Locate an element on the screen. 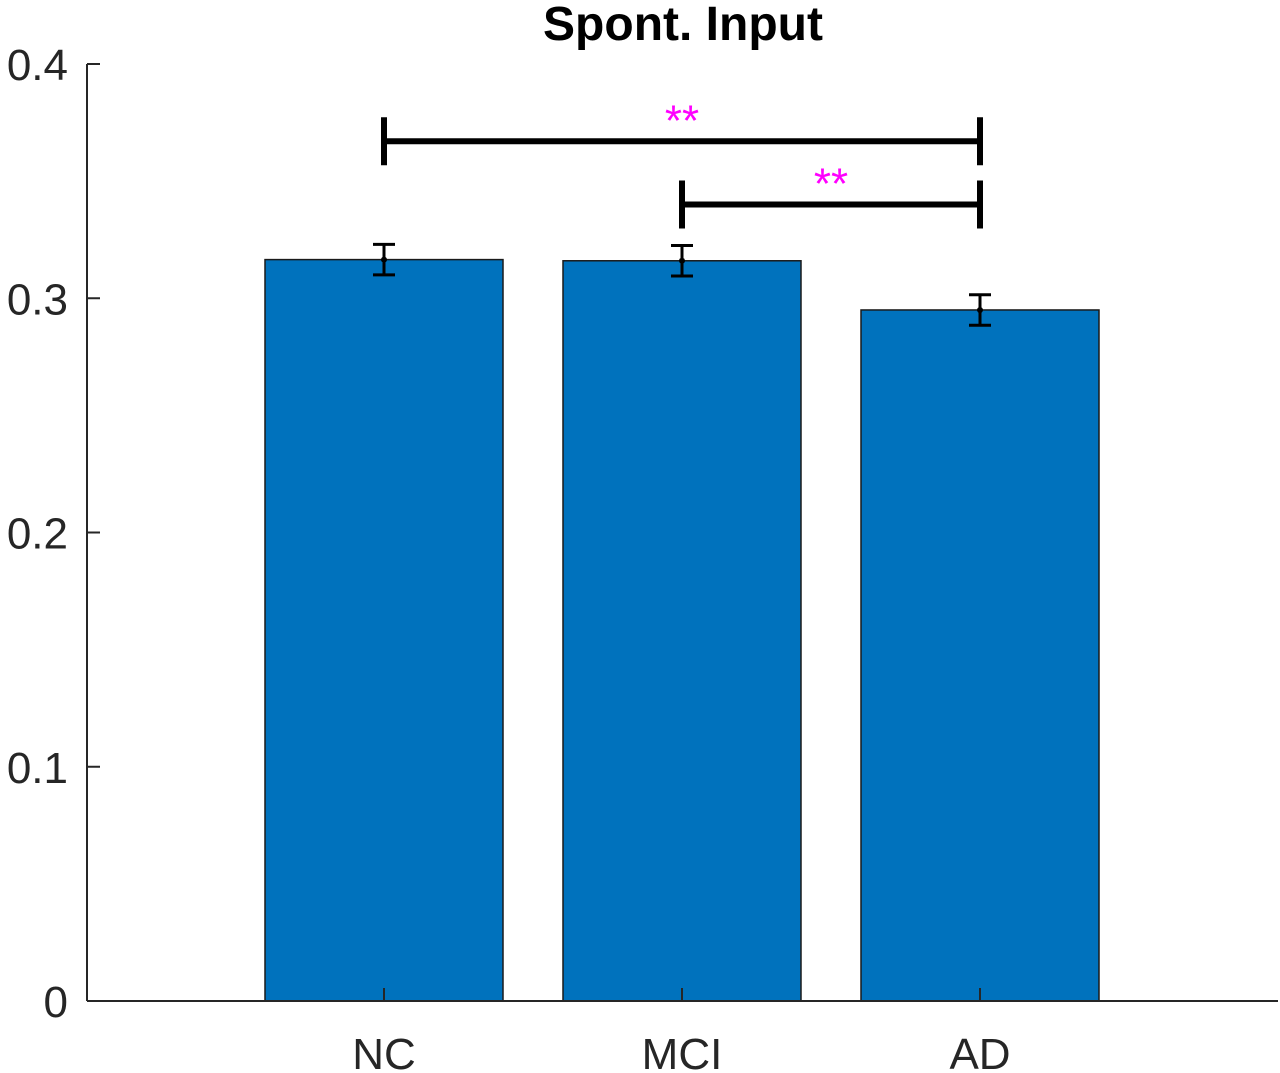  y-tick-label: 0.1 is located at coordinates (37, 768).